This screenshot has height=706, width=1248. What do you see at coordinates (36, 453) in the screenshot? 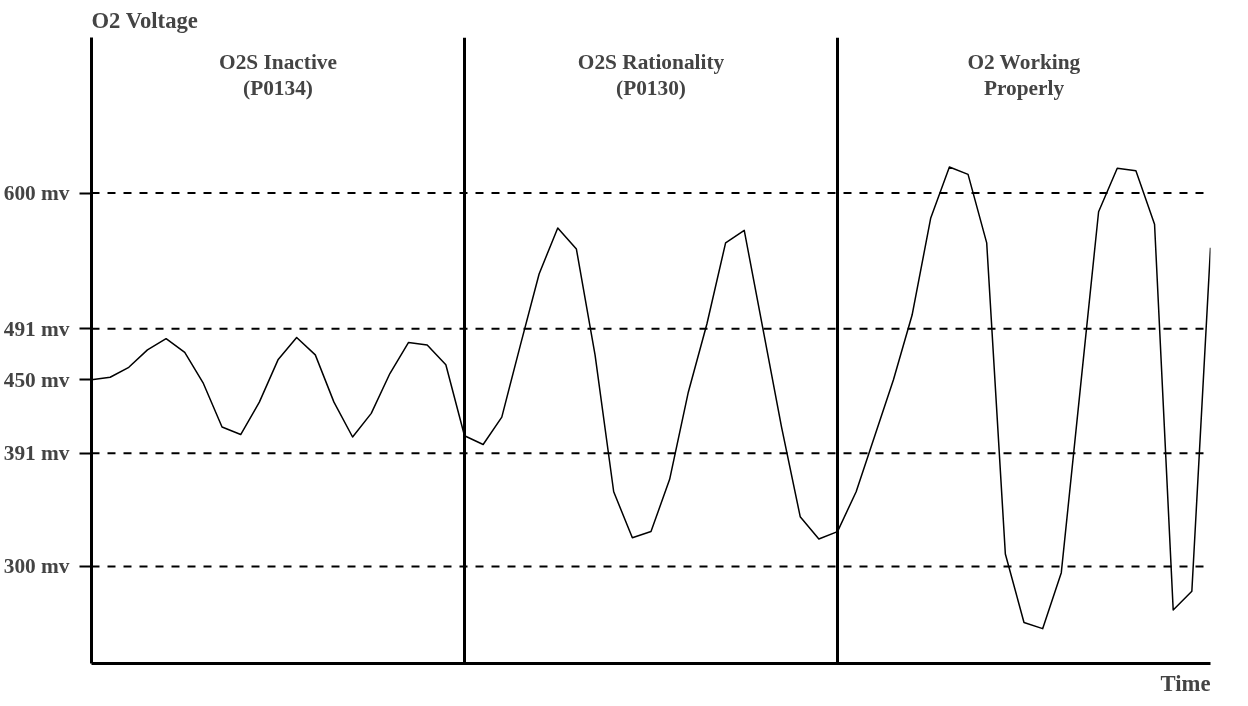
I see `y-tick-label: 391 mv` at bounding box center [36, 453].